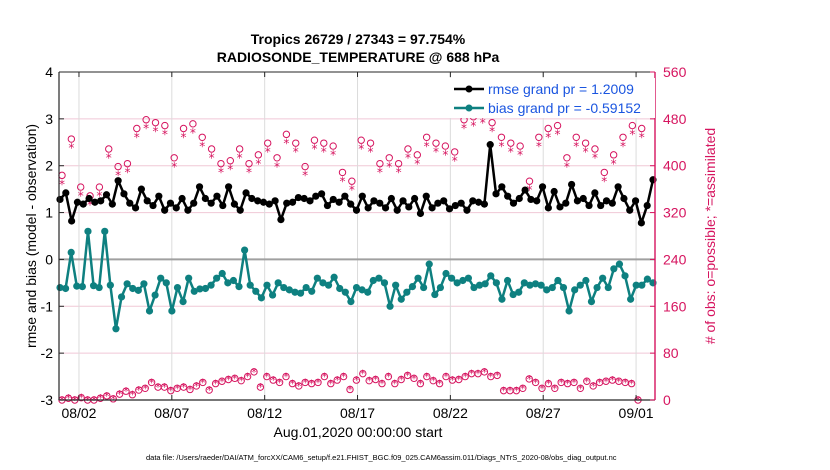 Image resolution: width=830 pixels, height=470 pixels. I want to click on tick-label-left: 0, so click(49, 259).